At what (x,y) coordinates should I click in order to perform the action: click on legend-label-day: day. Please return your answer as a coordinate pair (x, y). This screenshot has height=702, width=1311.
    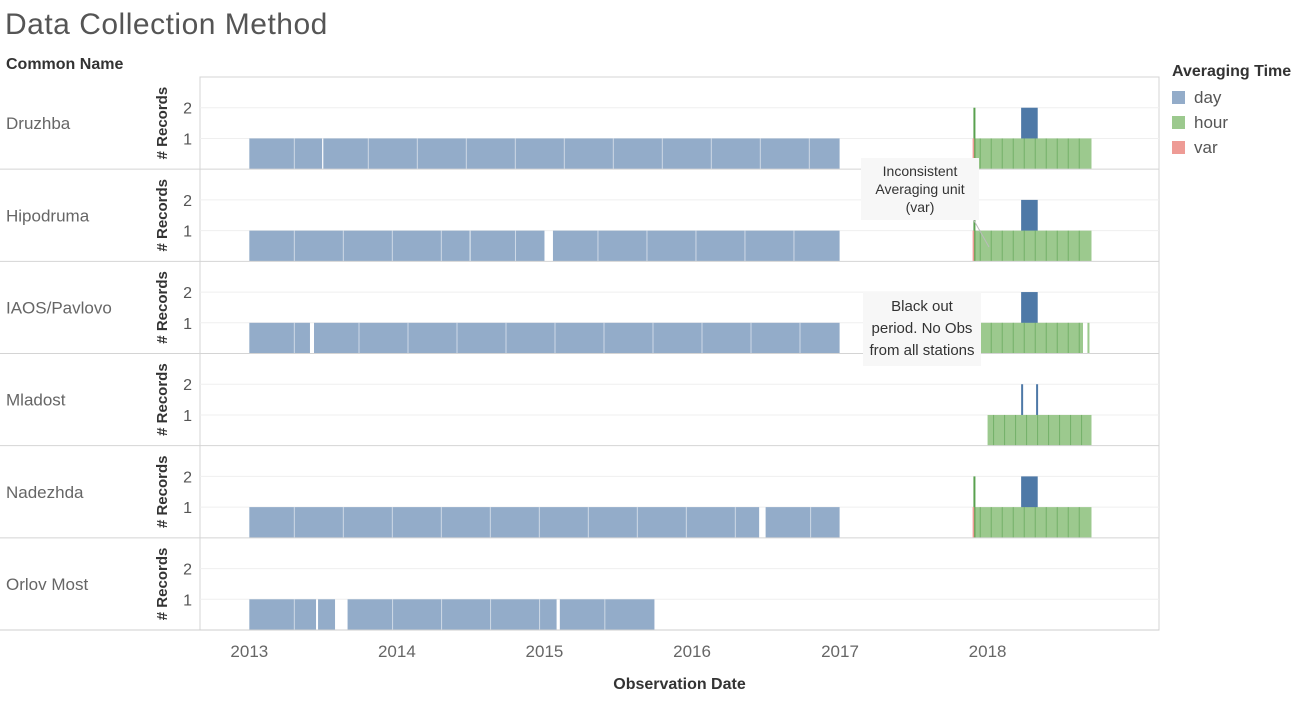
    Looking at the image, I should click on (1208, 97).